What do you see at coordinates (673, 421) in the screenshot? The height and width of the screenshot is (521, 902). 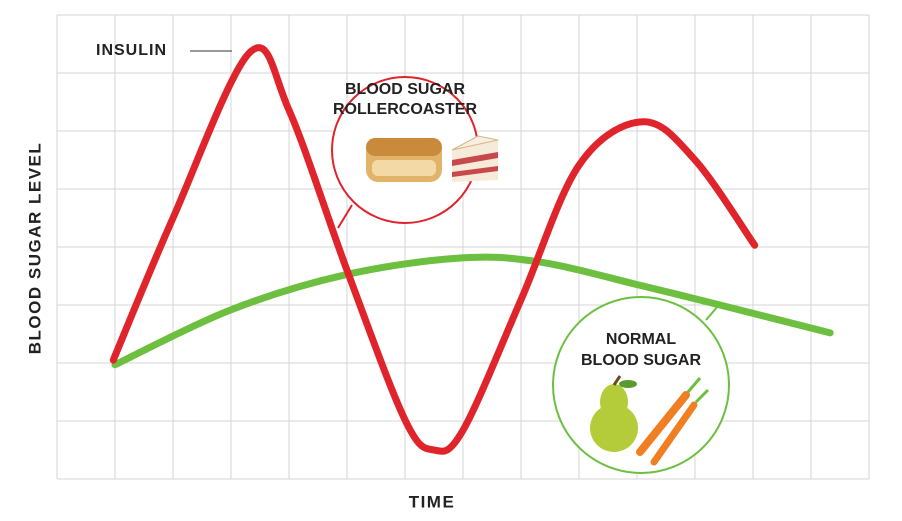 I see `carrot-icon` at bounding box center [673, 421].